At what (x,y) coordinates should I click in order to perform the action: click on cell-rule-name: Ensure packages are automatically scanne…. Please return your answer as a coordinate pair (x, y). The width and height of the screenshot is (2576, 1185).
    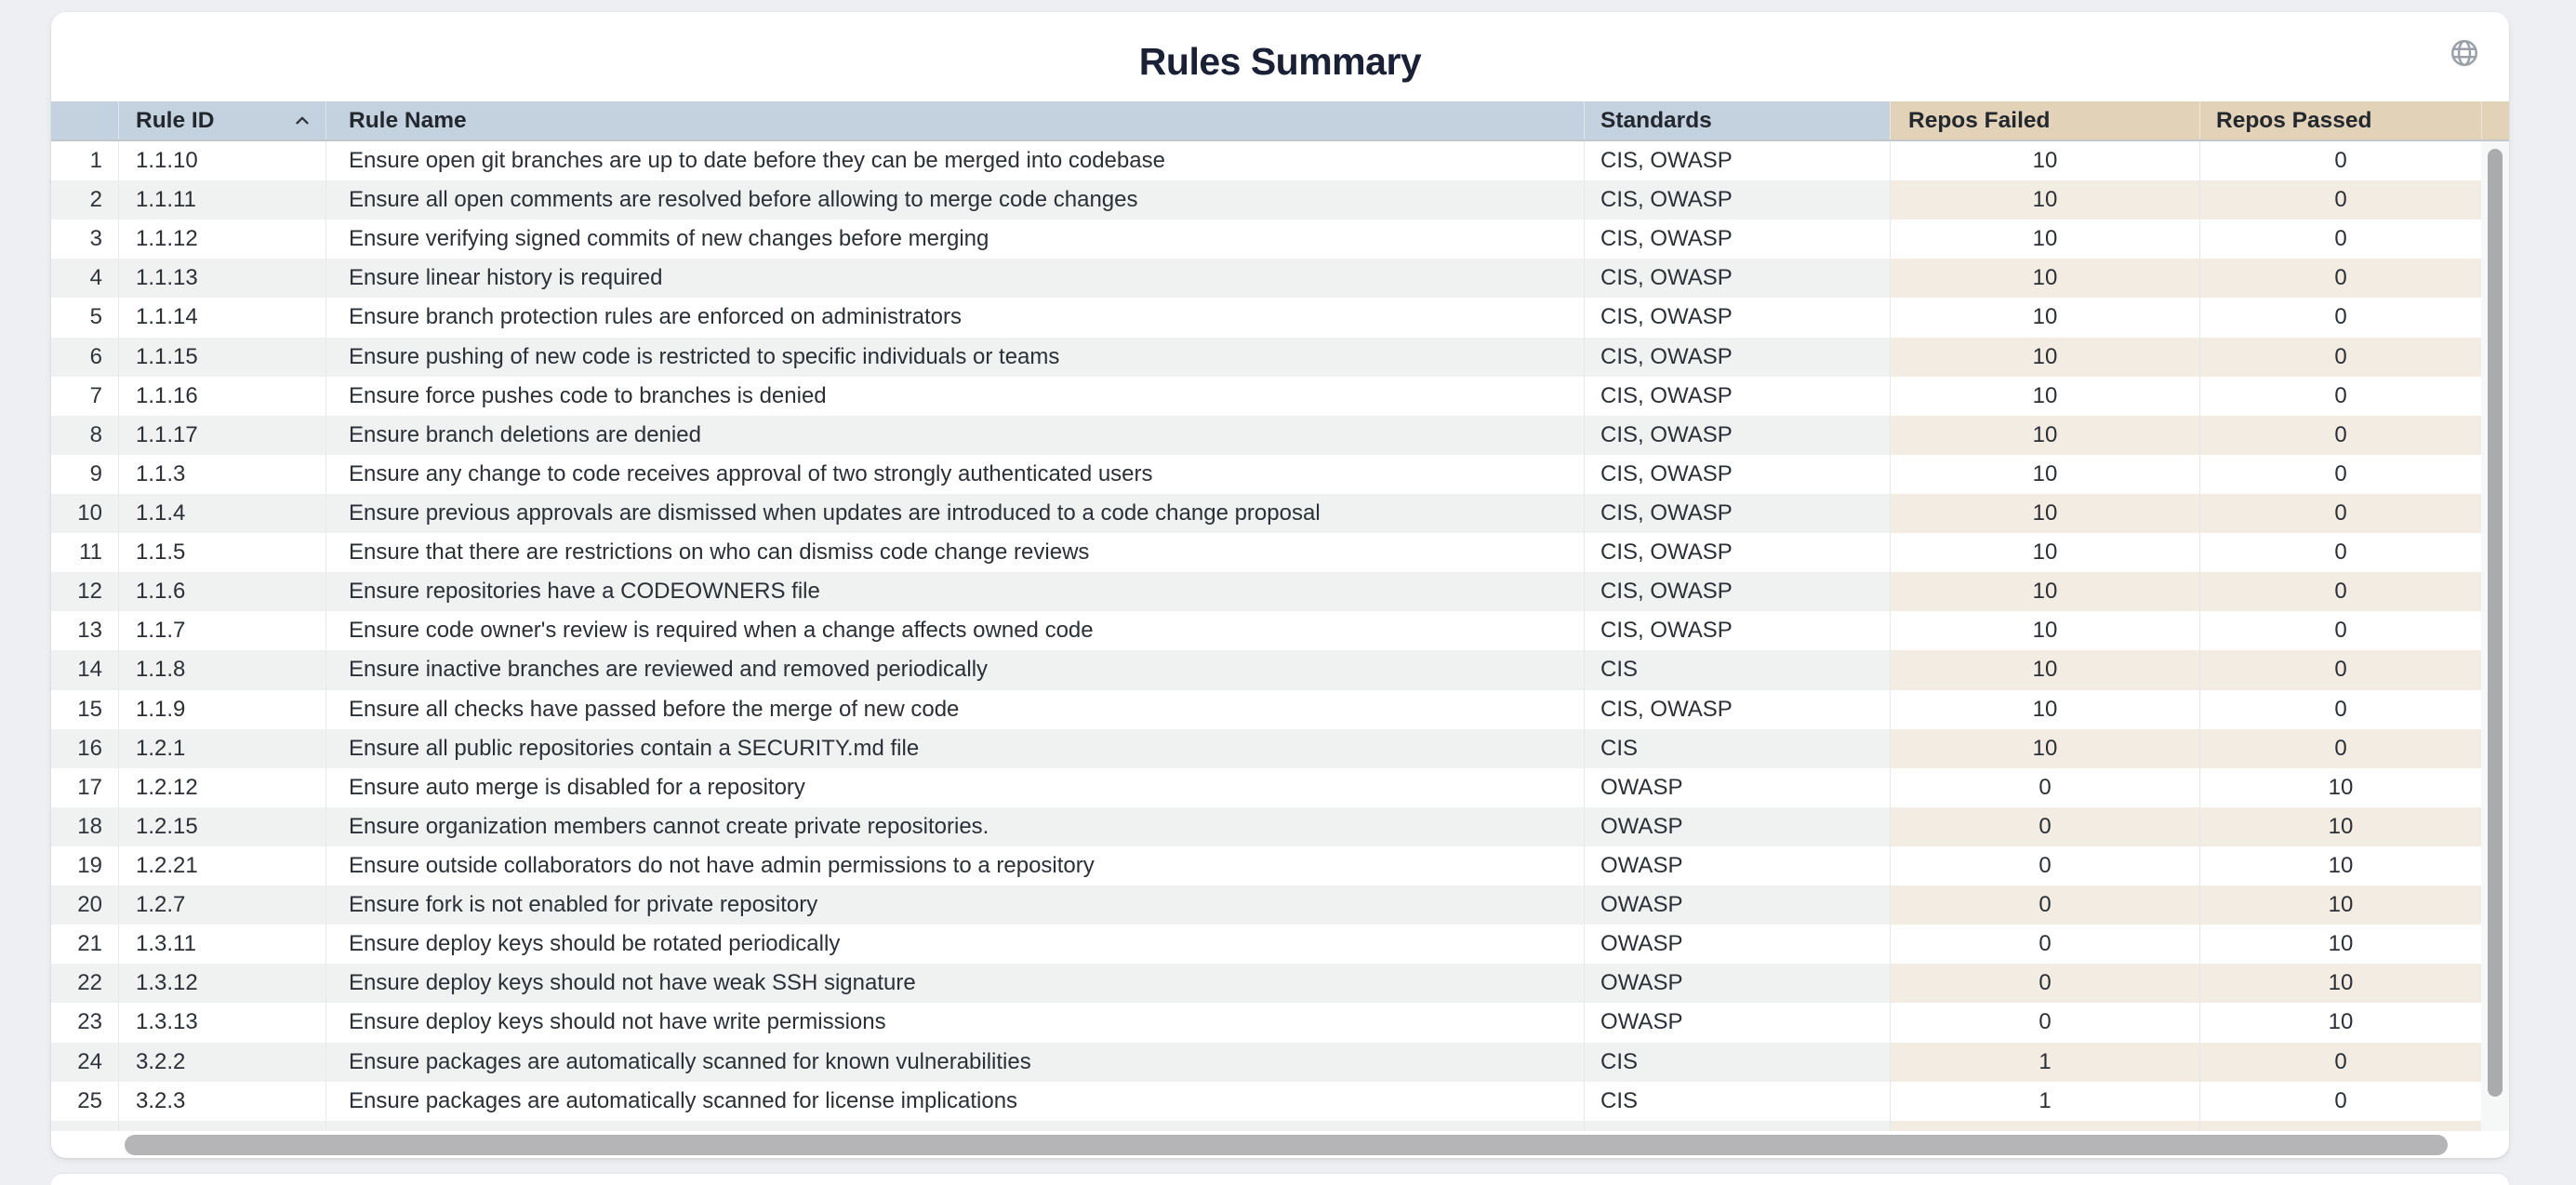
    Looking at the image, I should click on (954, 1062).